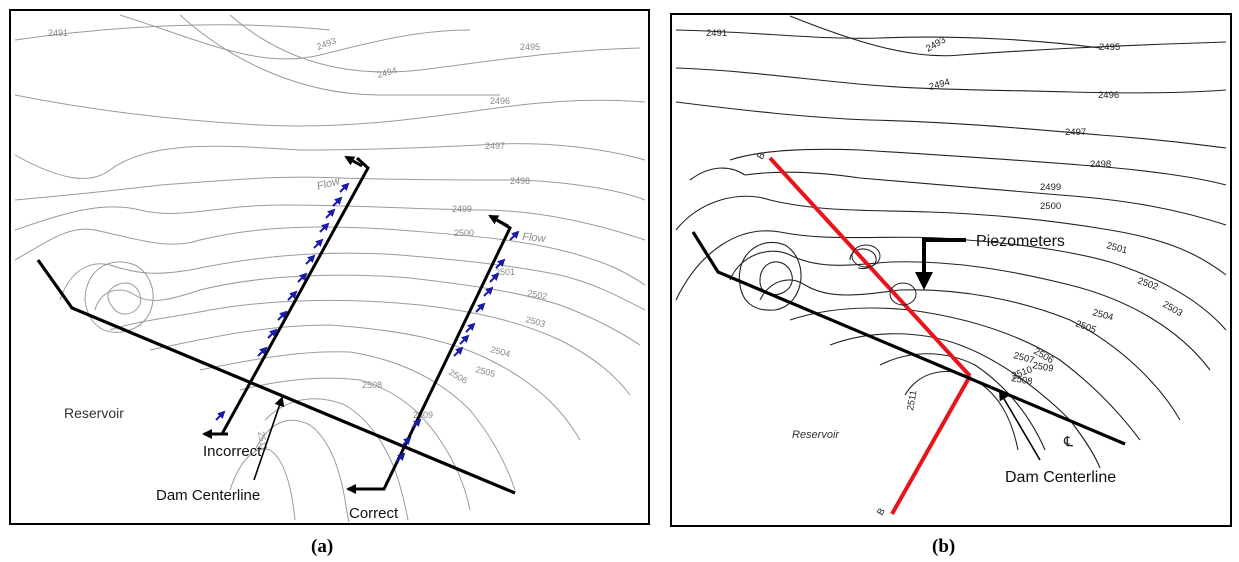 The width and height of the screenshot is (1239, 562). I want to click on correct-section, so click(429, 354).